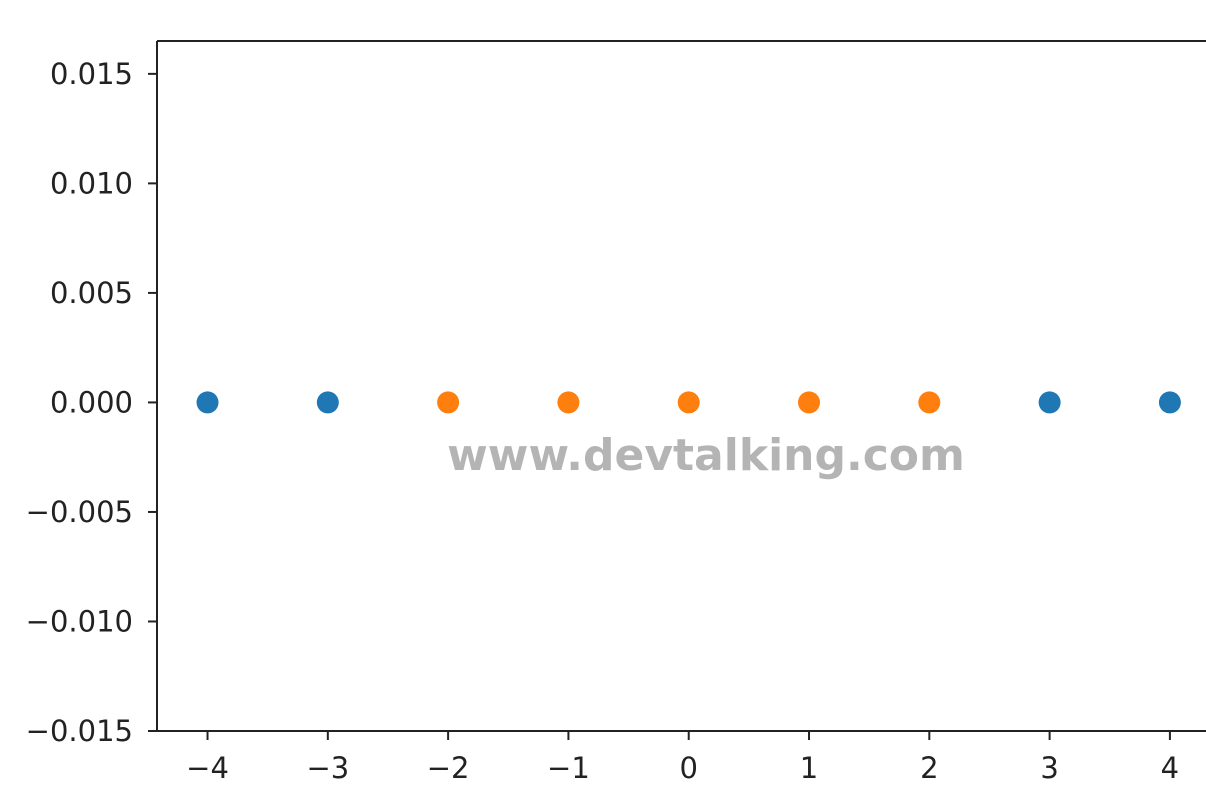 This screenshot has height=802, width=1206. Describe the element at coordinates (79, 621) in the screenshot. I see `y-tick-label: −0.010` at that location.